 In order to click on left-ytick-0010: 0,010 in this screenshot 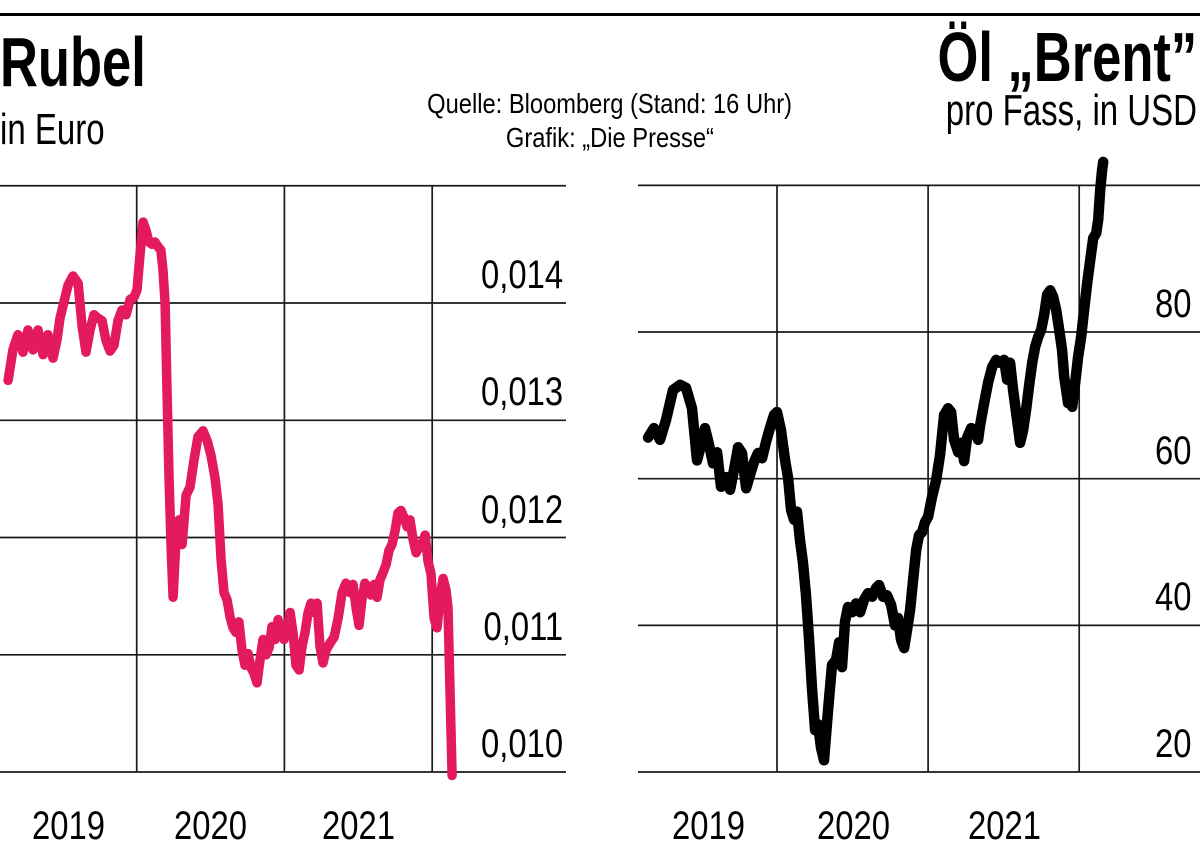, I will do `click(521, 744)`.